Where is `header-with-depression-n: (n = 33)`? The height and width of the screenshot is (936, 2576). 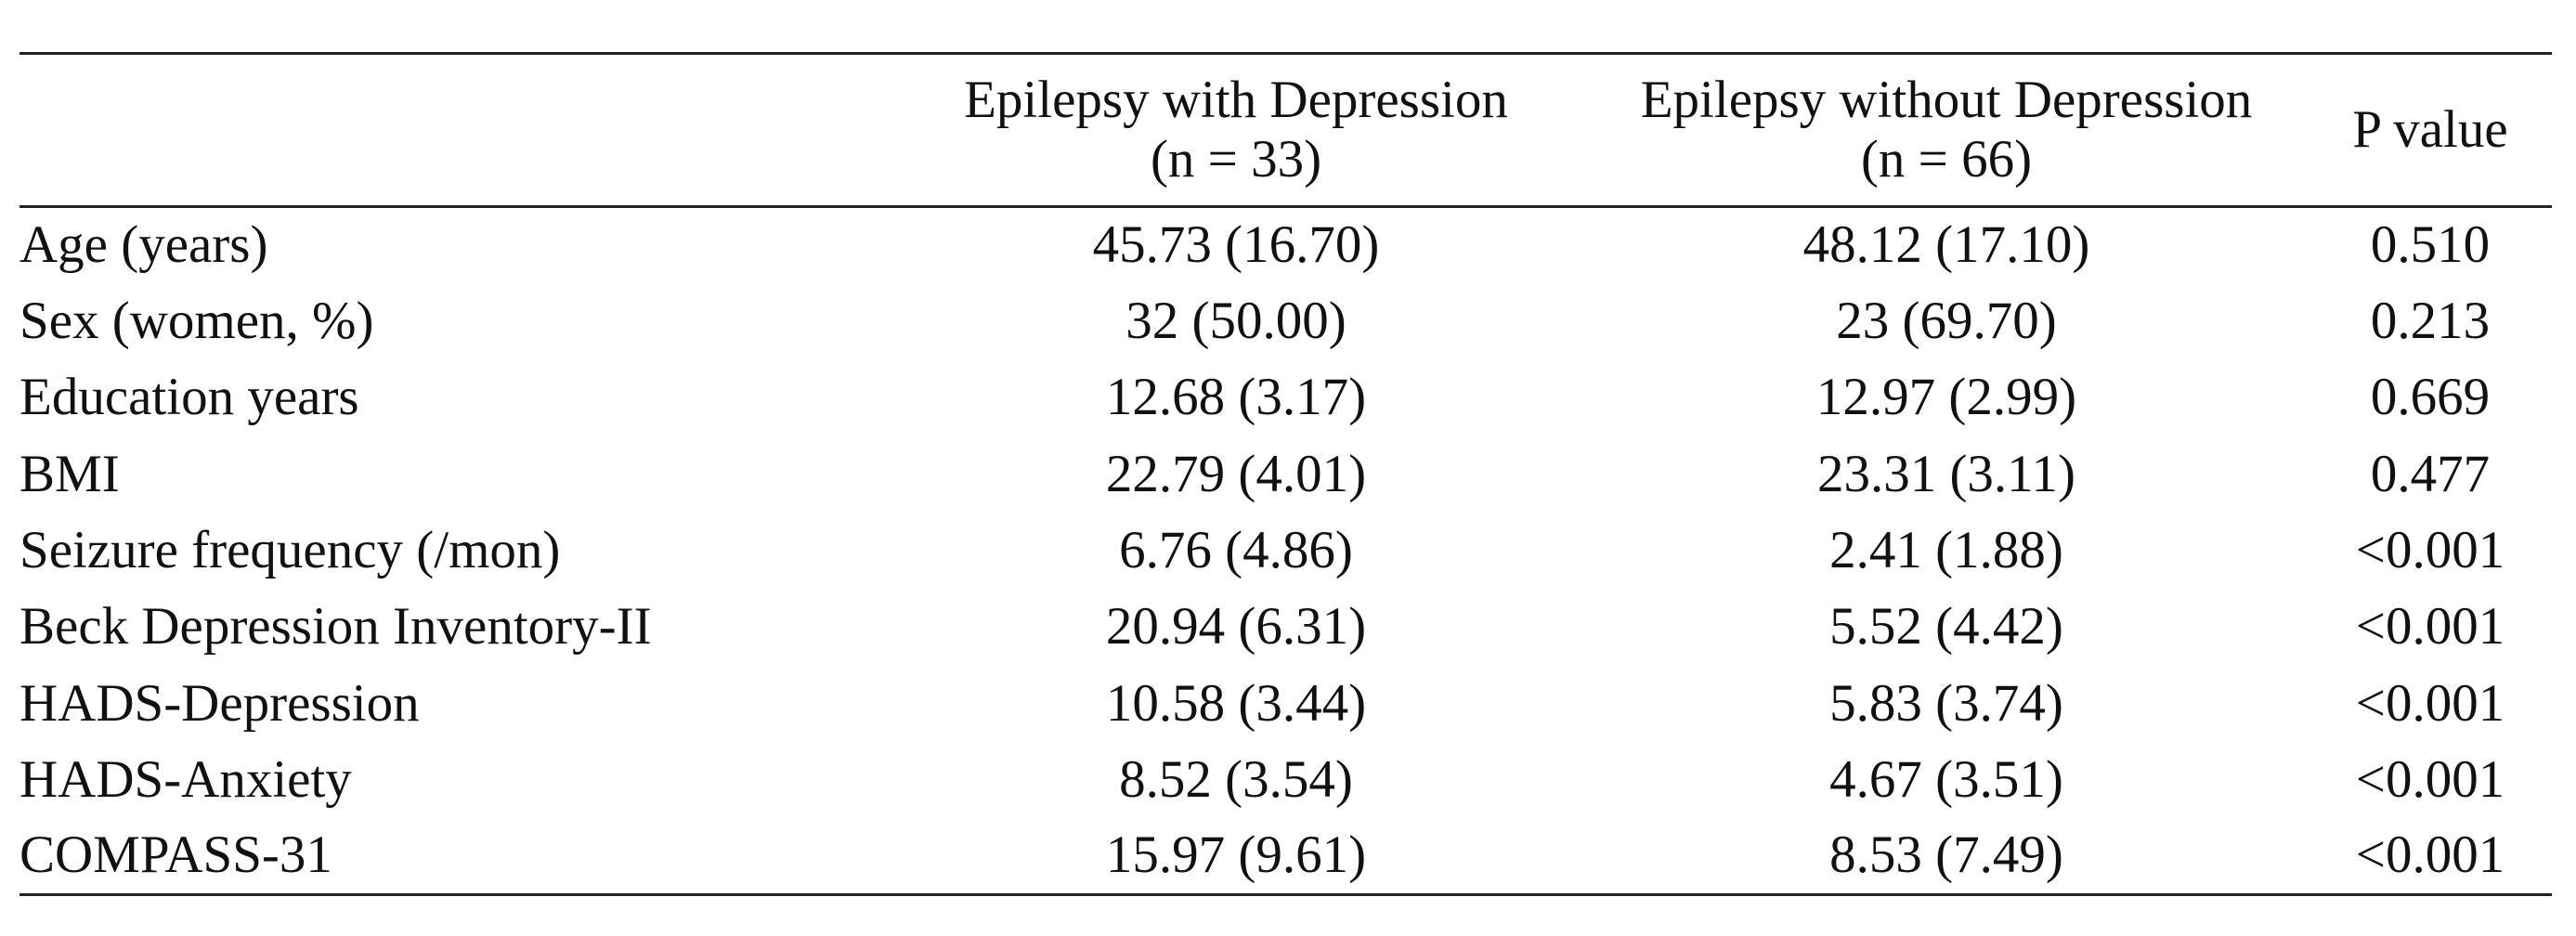 header-with-depression-n: (n = 33) is located at coordinates (1236, 159).